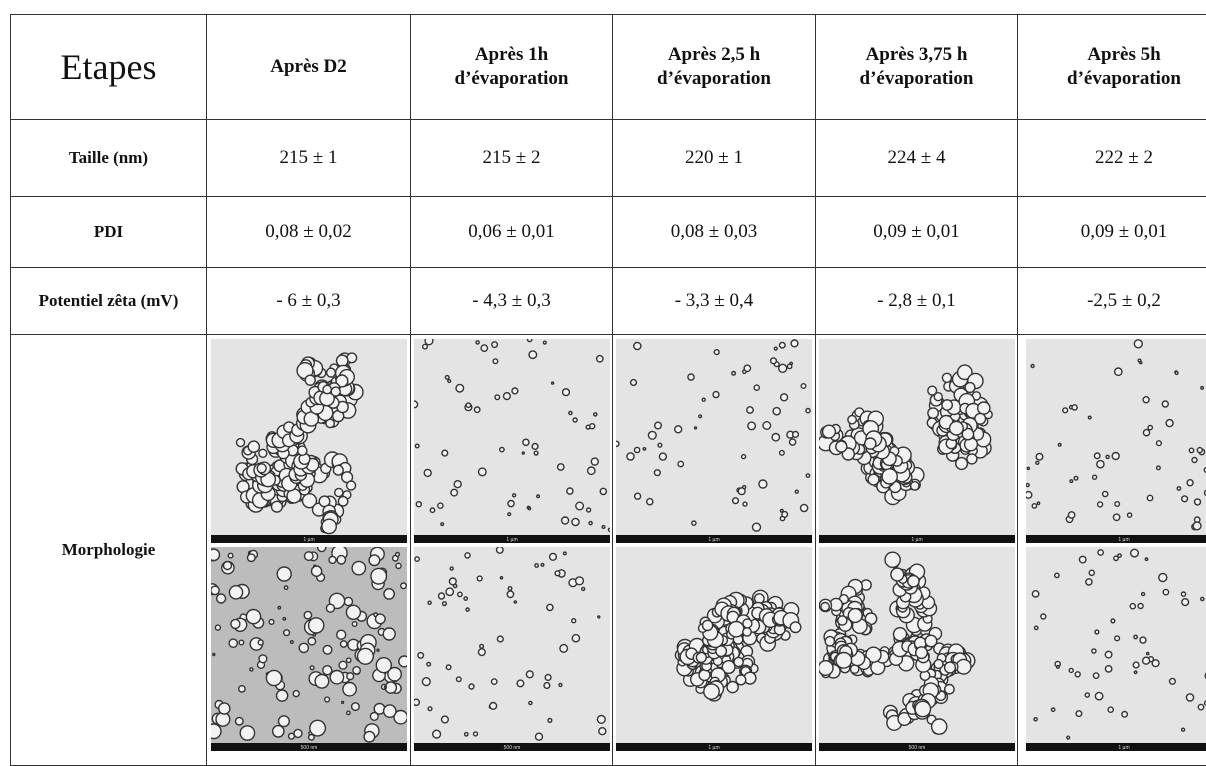  What do you see at coordinates (309, 67) in the screenshot?
I see `header-cell: Après D2` at bounding box center [309, 67].